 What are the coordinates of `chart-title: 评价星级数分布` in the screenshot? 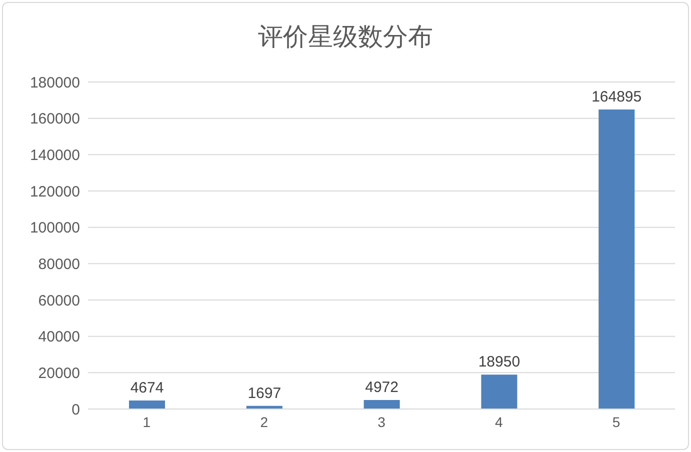 It's located at (345, 37).